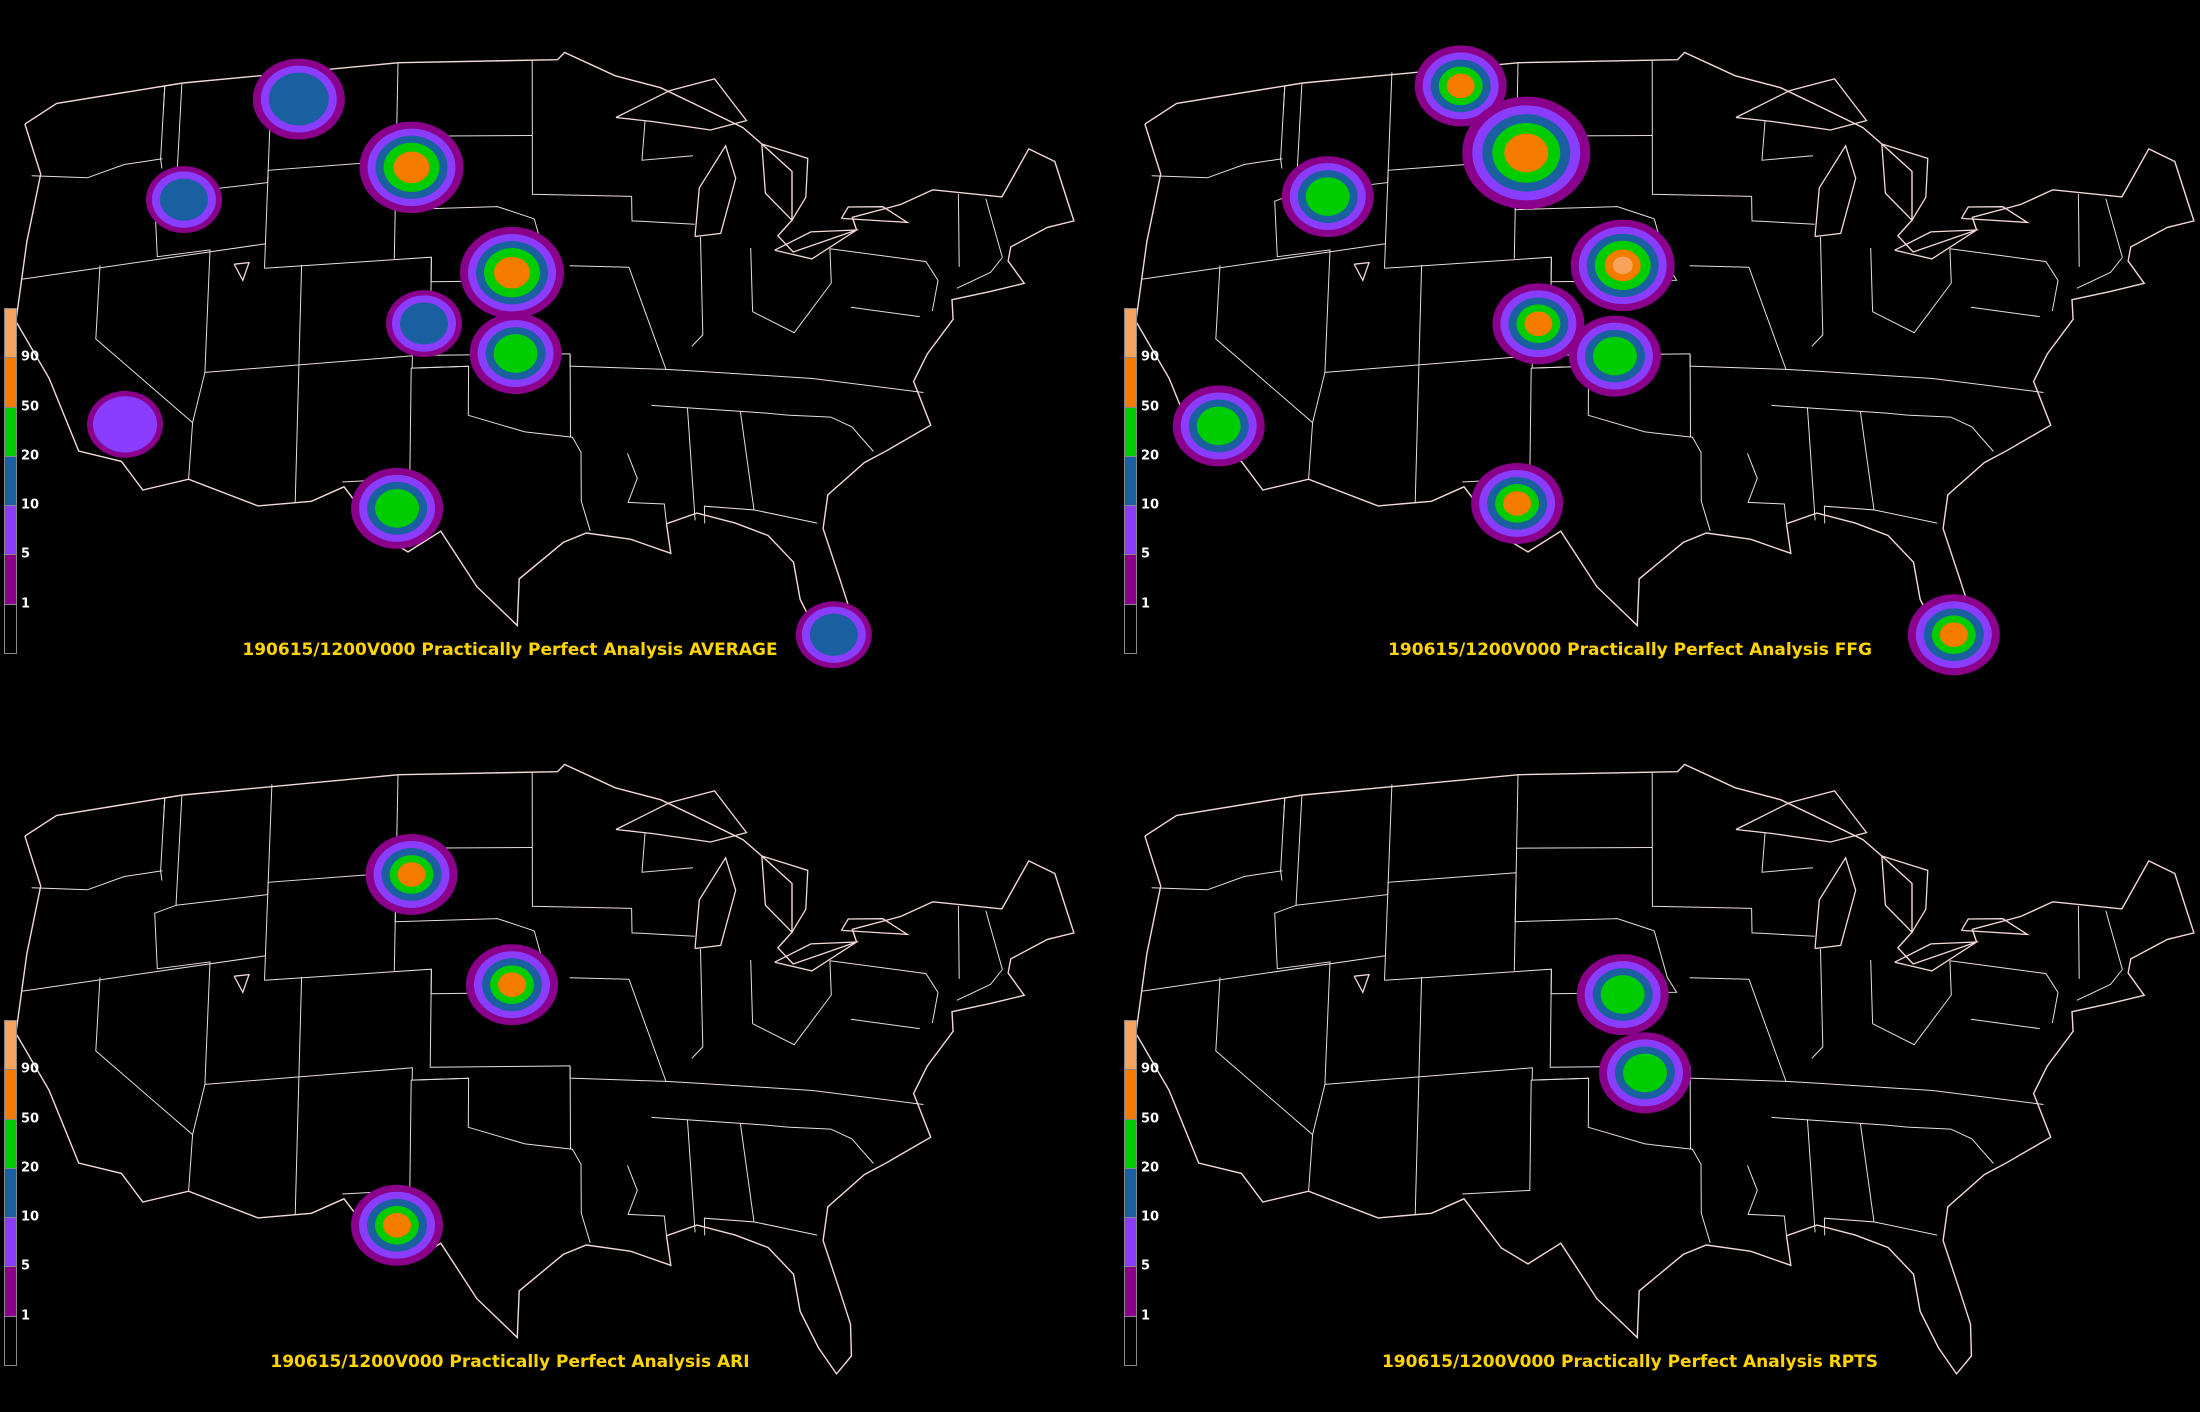 The height and width of the screenshot is (1412, 2200). What do you see at coordinates (1150, 1118) in the screenshot?
I see `legend-tick-label: 50` at bounding box center [1150, 1118].